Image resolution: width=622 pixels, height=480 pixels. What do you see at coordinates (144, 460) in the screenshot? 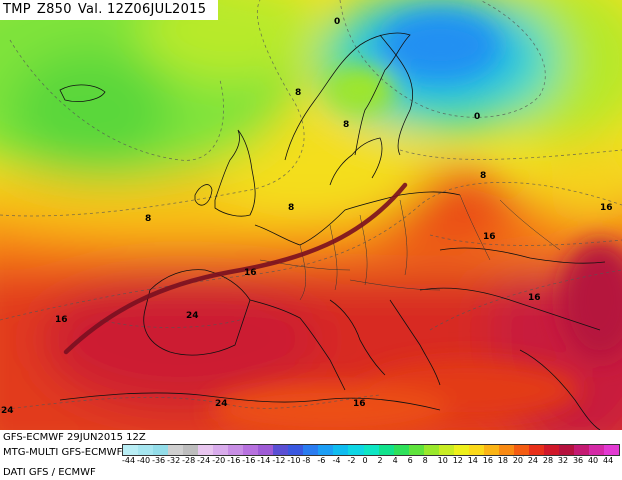
I see `color-scale-tick: -40` at bounding box center [144, 460].